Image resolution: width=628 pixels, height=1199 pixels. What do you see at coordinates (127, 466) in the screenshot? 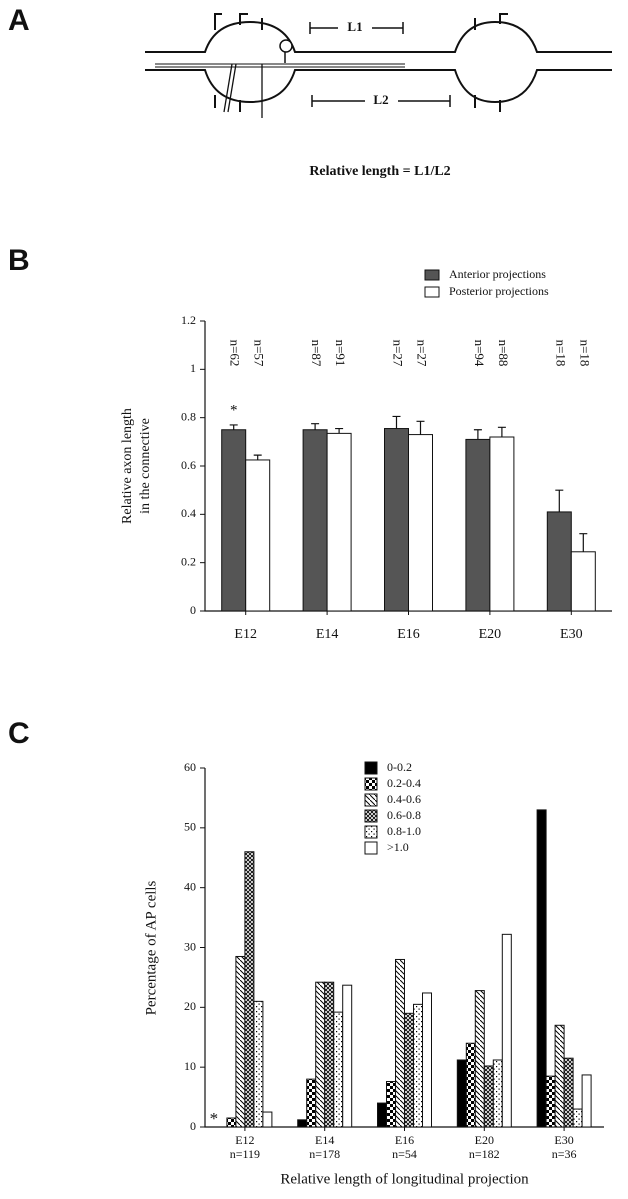
I see `y-axis-label: Relative axon length` at bounding box center [127, 466].